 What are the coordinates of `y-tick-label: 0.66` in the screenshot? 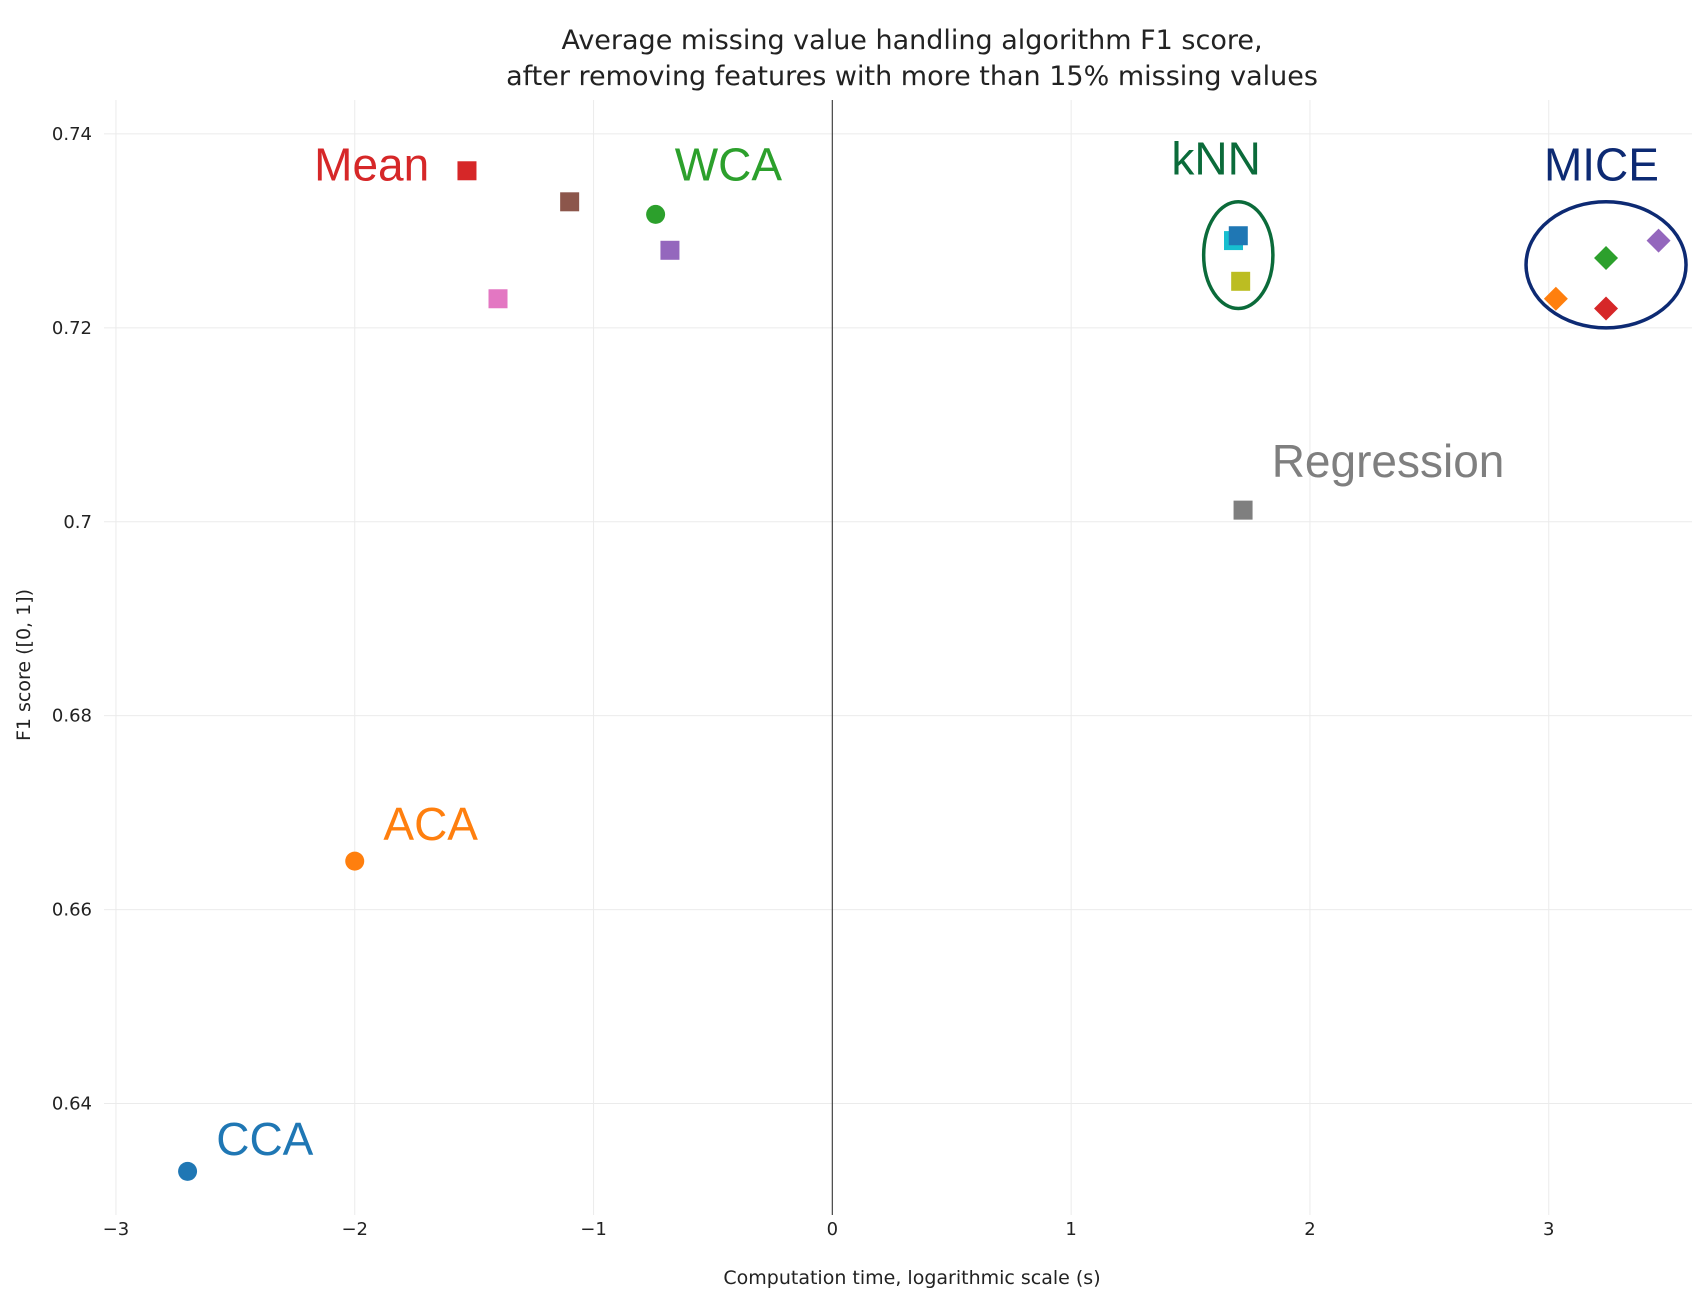 It's located at (72, 910).